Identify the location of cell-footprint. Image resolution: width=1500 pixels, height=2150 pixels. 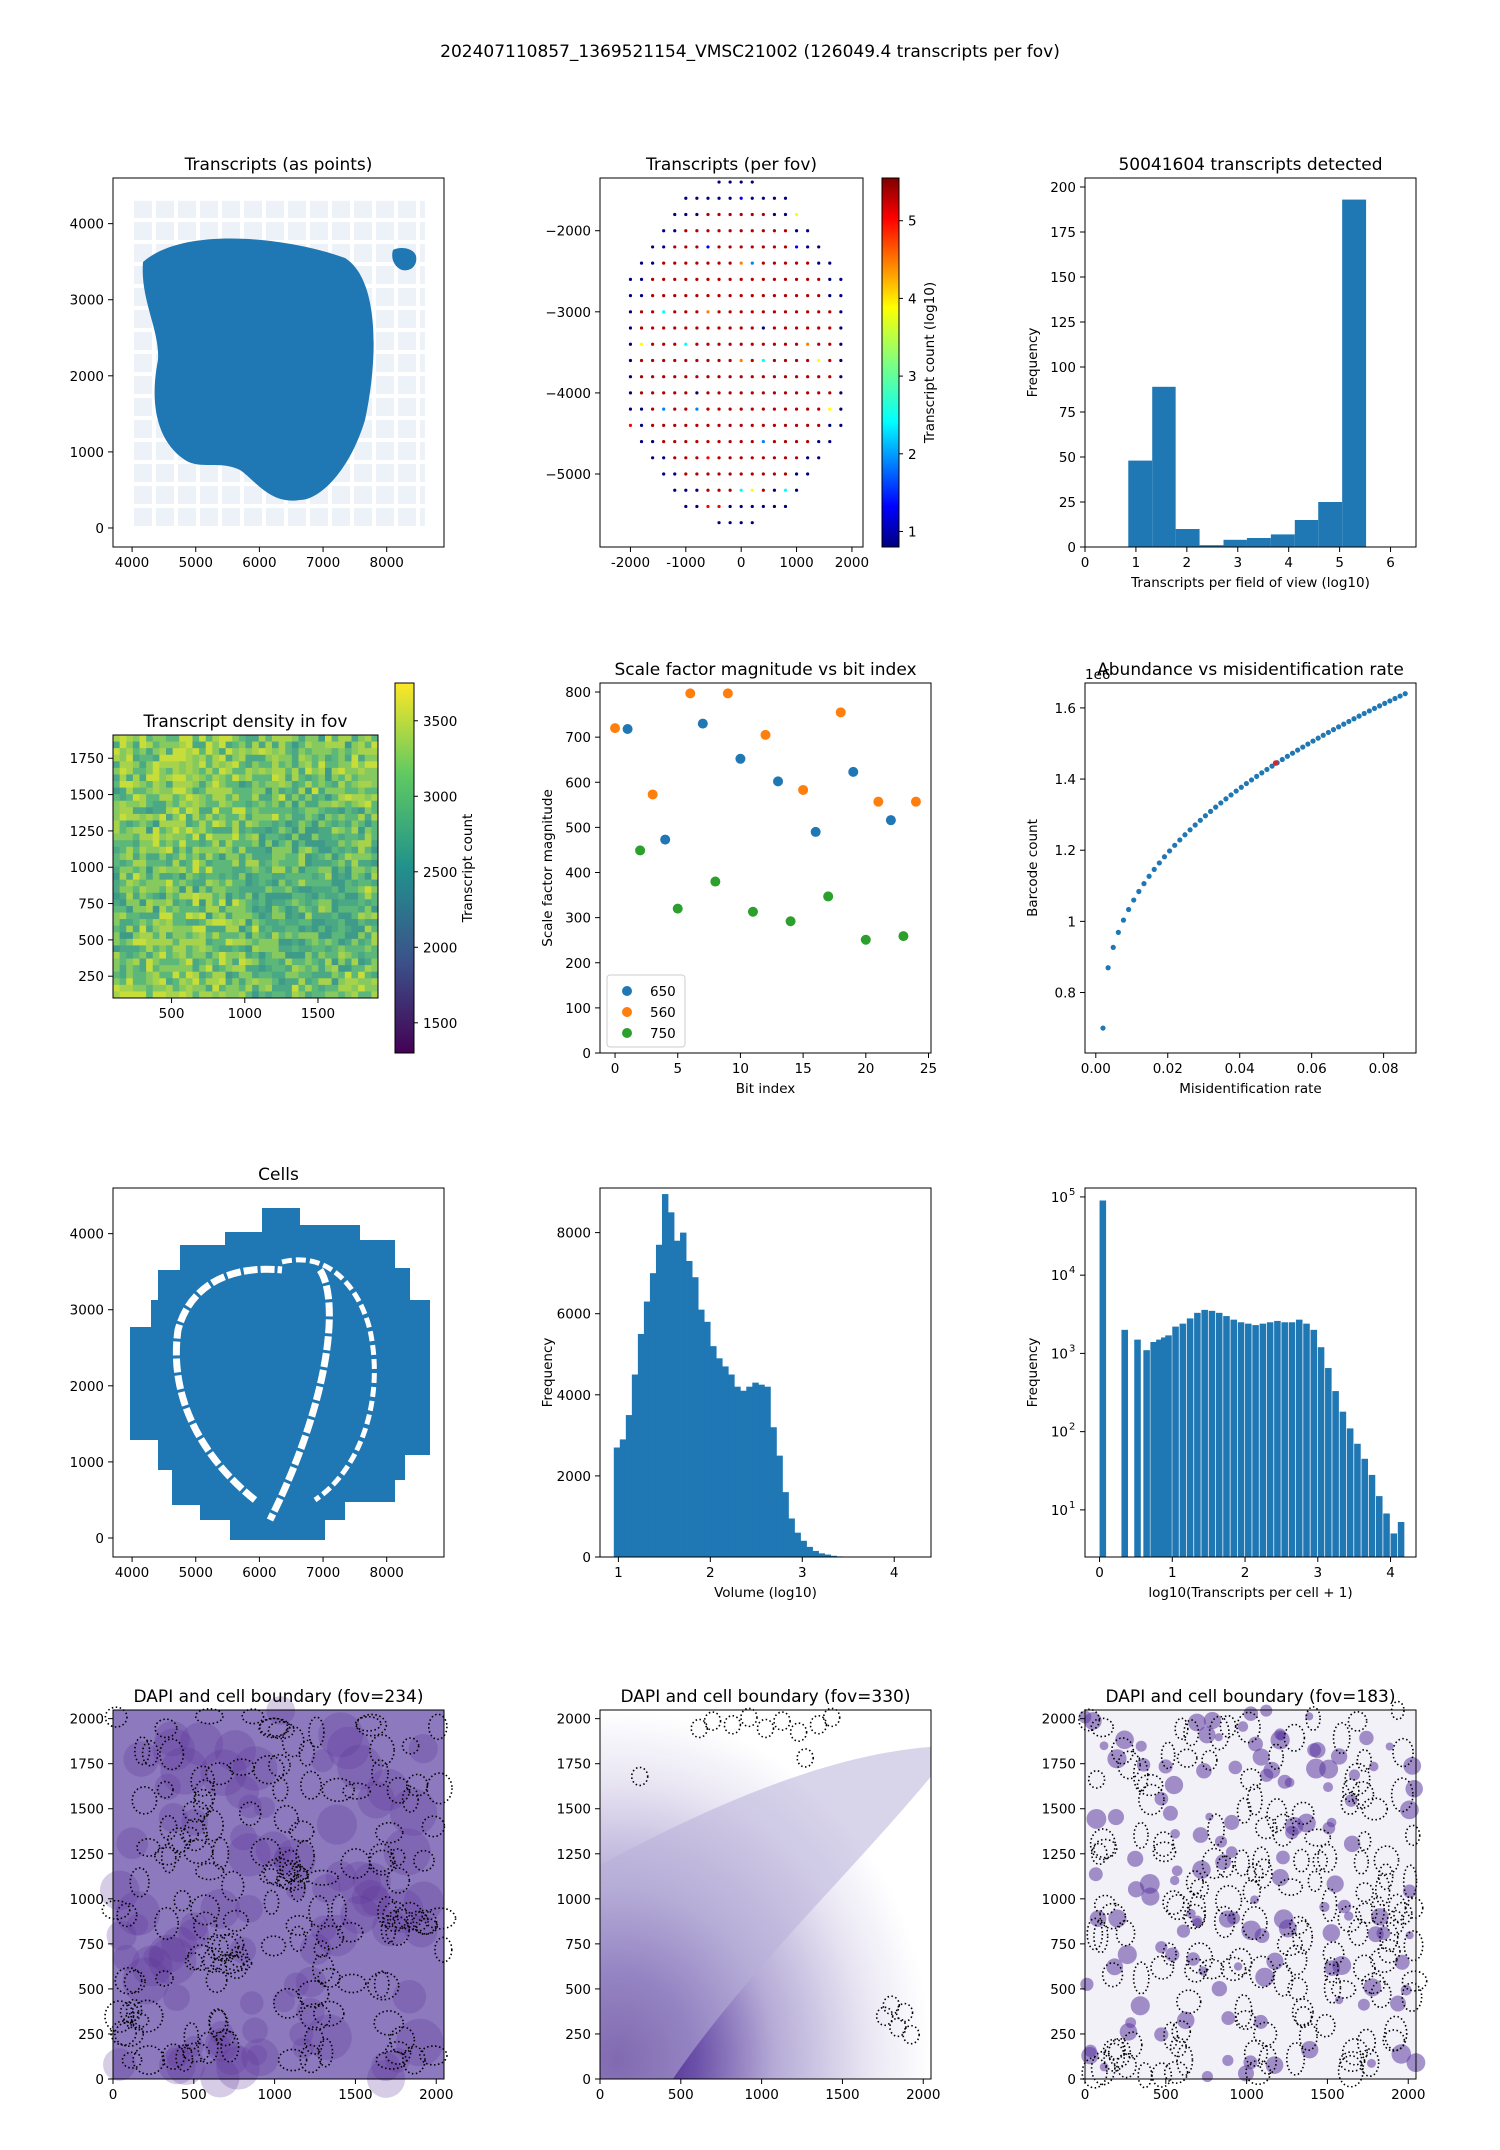
(280, 1374).